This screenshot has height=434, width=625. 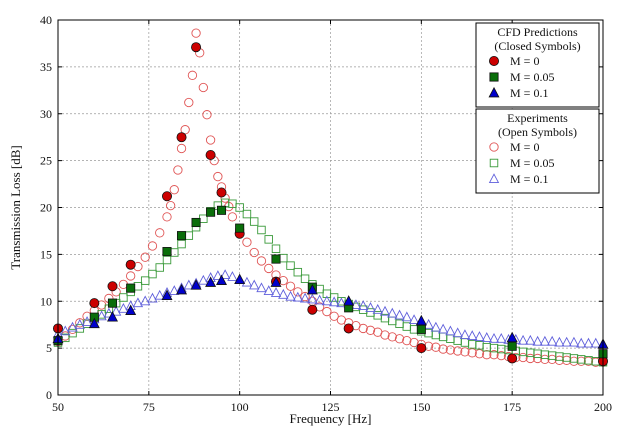 I want to click on y-tick-label: 35, so click(x=46, y=67).